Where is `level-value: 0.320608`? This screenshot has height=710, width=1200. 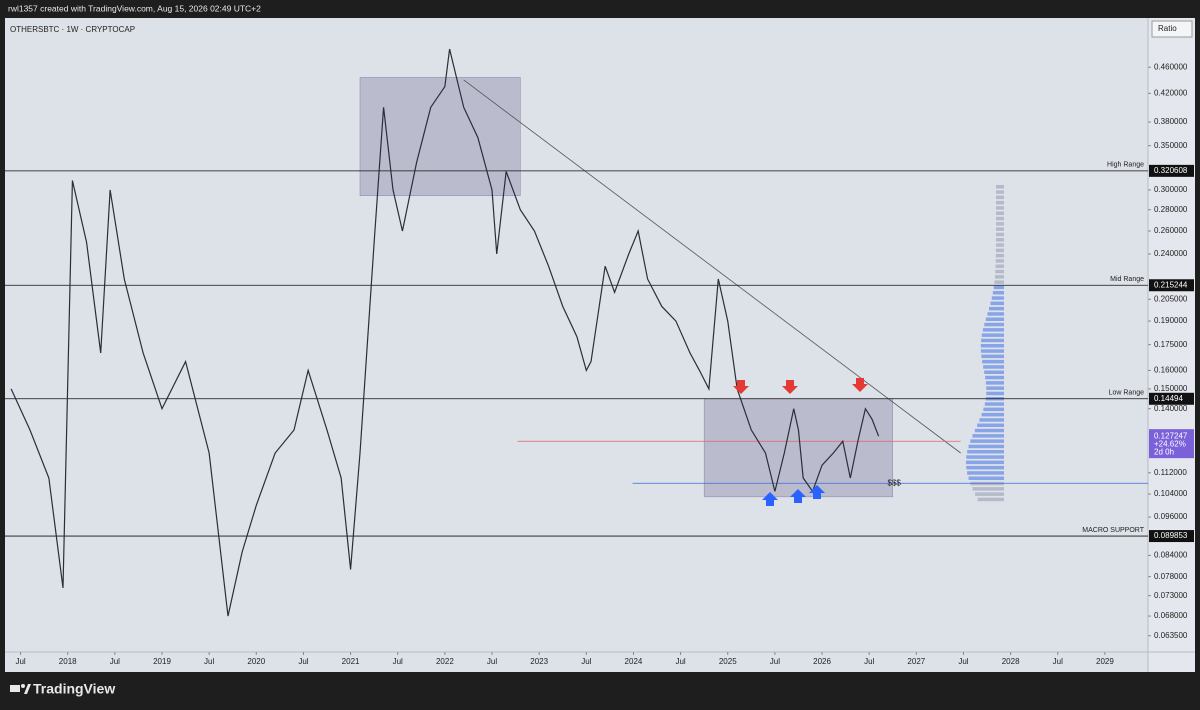
level-value: 0.320608 is located at coordinates (1171, 170).